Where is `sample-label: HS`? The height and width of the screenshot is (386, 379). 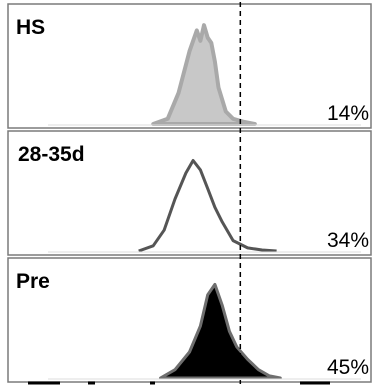
sample-label: HS is located at coordinates (30, 27).